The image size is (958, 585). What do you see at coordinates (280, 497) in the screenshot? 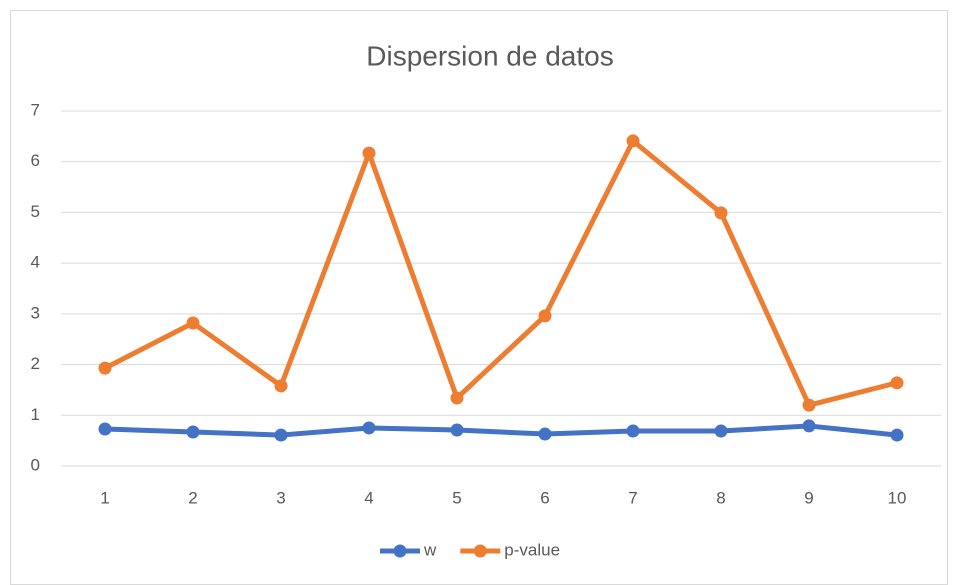
I see `x-tick-label: 3` at bounding box center [280, 497].